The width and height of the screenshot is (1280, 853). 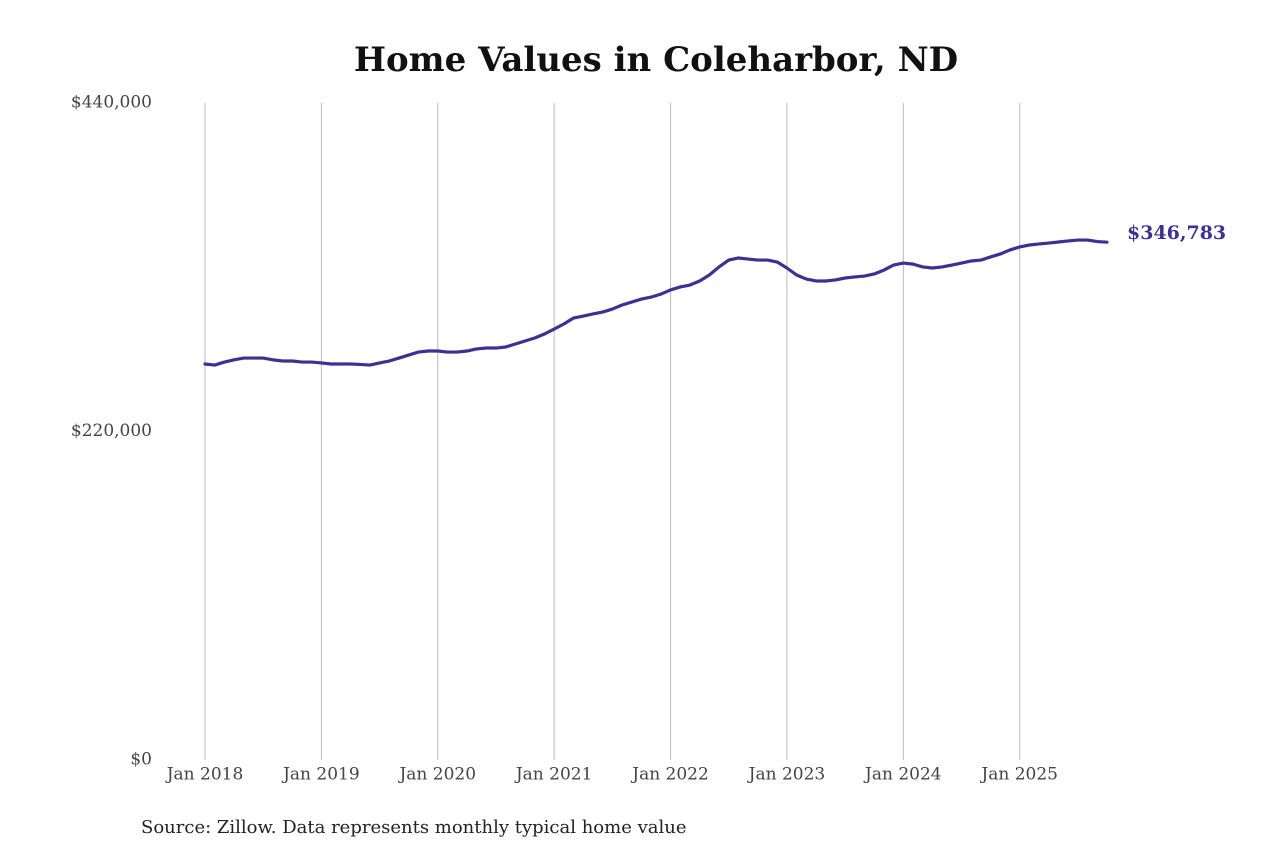 I want to click on x-tick-label: Jan 2021, so click(x=553, y=775).